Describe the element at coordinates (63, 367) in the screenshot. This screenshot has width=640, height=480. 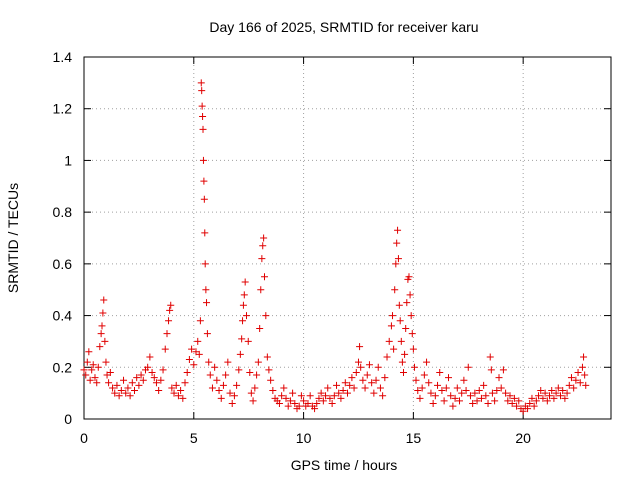
I see `y-tick-label: 0.2` at that location.